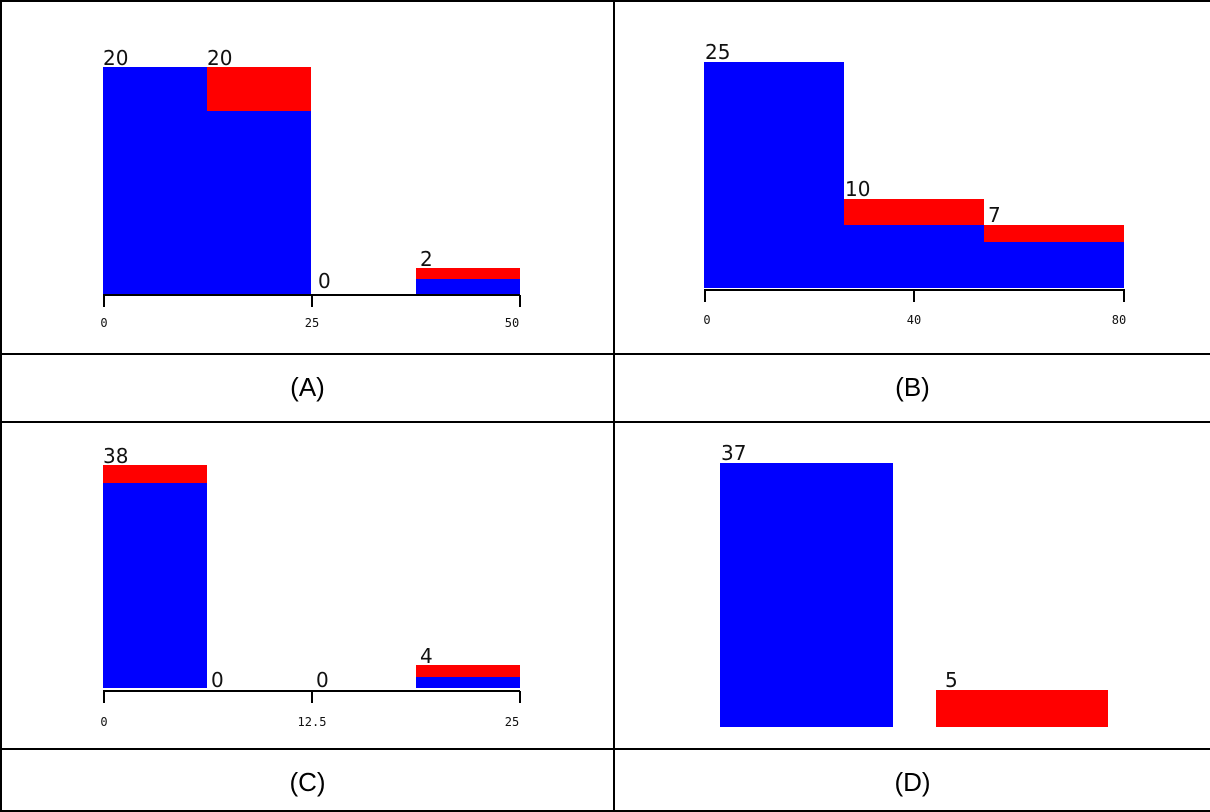 This screenshot has width=1210, height=812. I want to click on grid-line-row2, so click(605, 422).